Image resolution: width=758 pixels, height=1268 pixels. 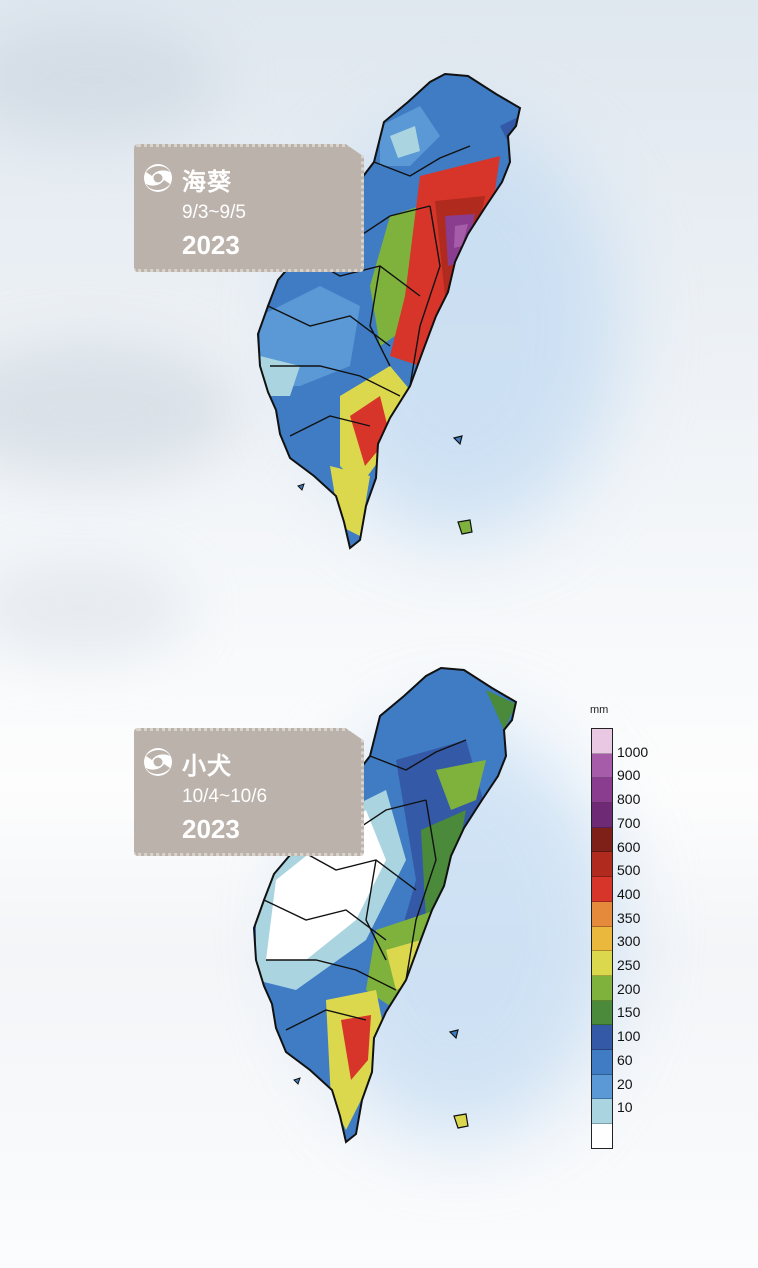 I want to click on legend-tick-label: 150, so click(x=629, y=1012).